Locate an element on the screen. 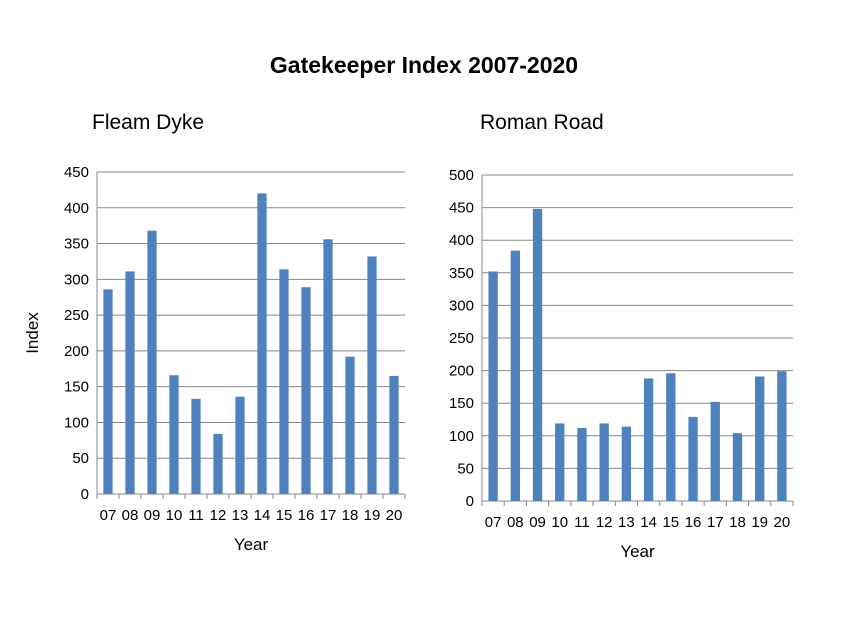  page-title: Gatekeeper Index 2007-2020 is located at coordinates (424, 65).